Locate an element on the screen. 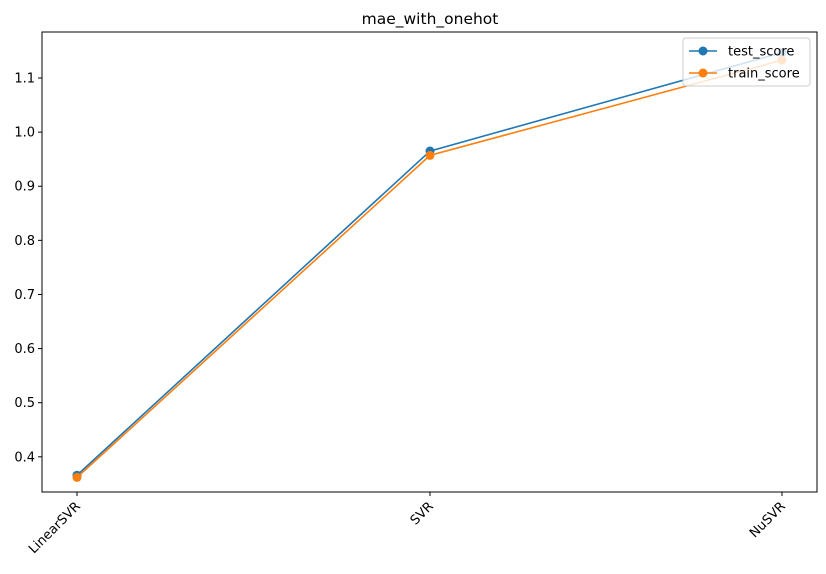 The height and width of the screenshot is (574, 826). y-tick-label: 0.5 is located at coordinates (24, 403).